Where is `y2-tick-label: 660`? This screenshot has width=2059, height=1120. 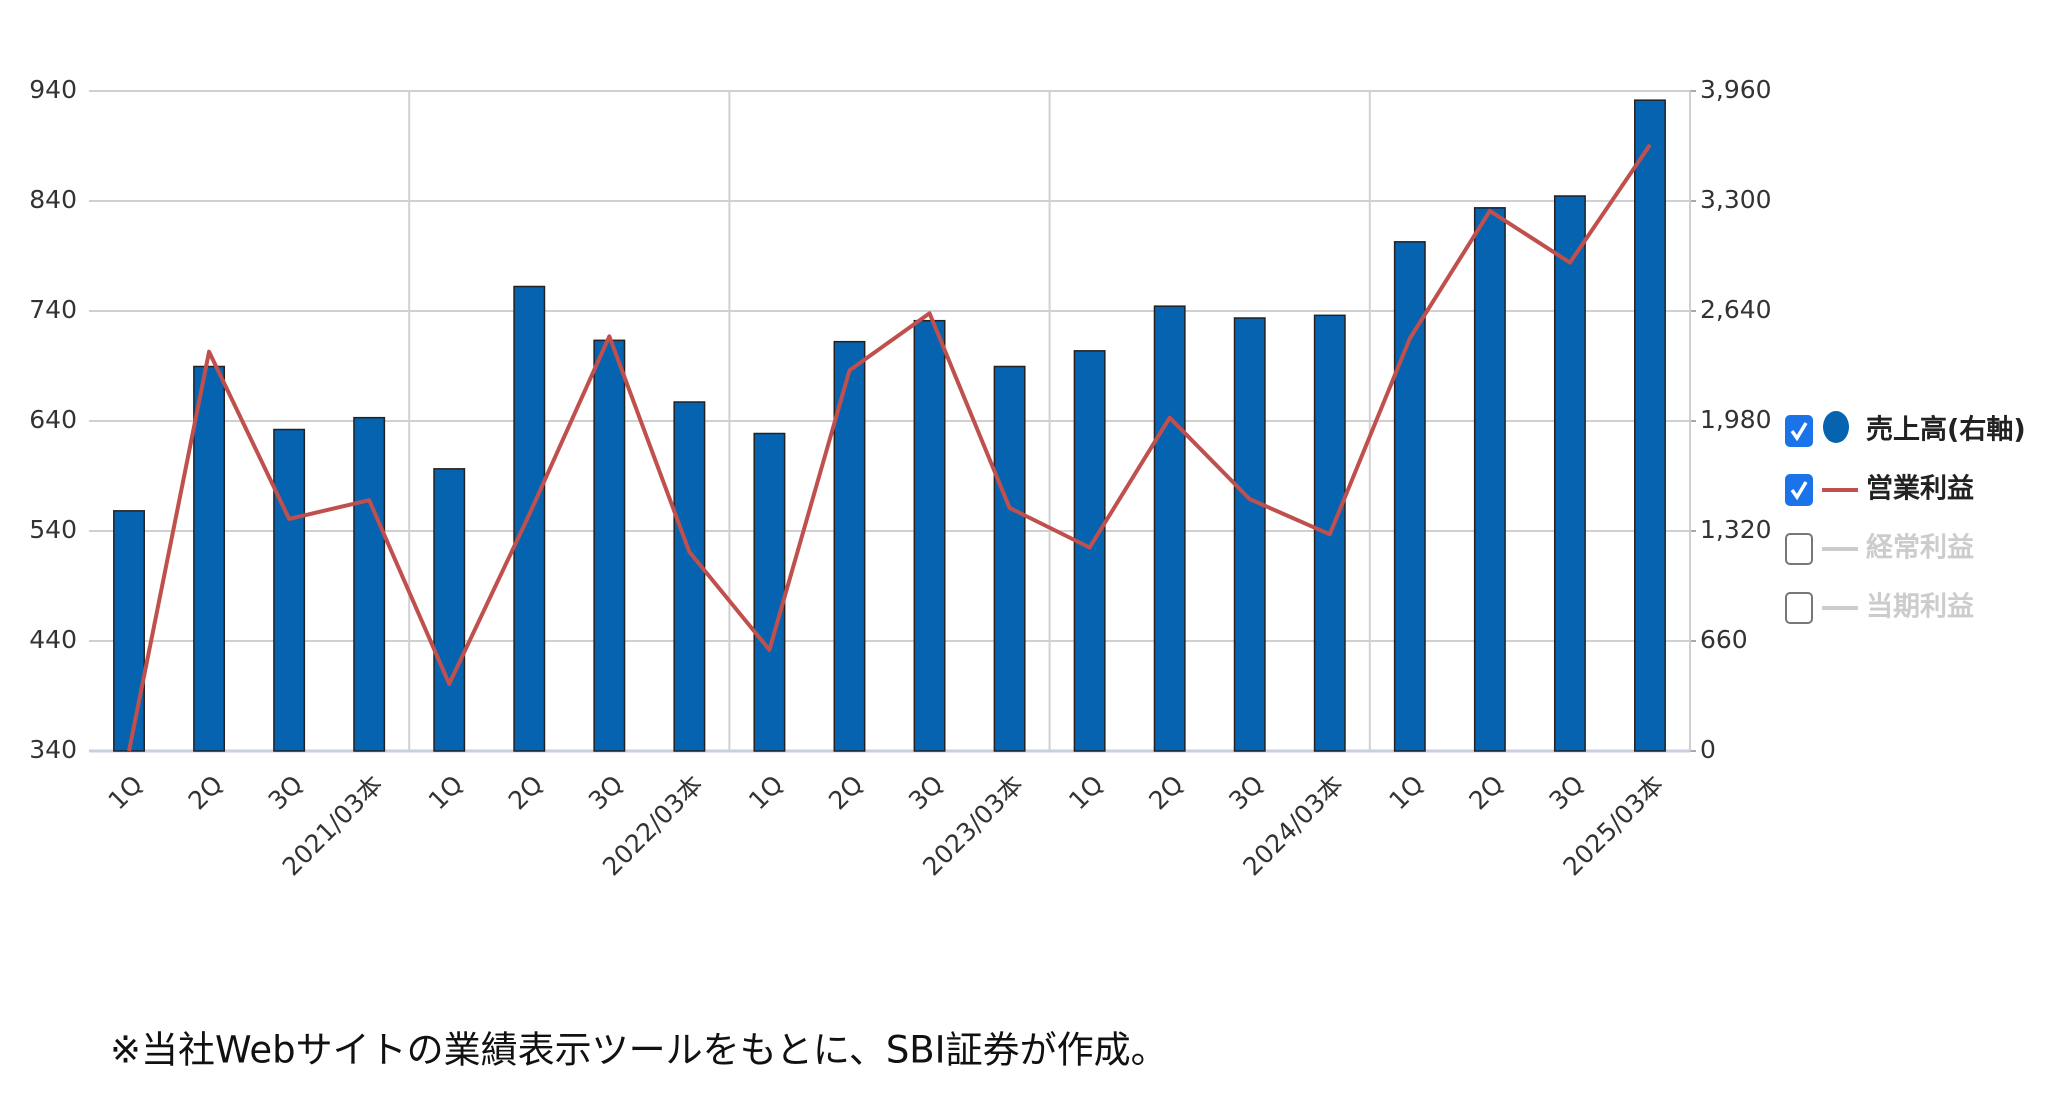
y2-tick-label: 660 is located at coordinates (1724, 639).